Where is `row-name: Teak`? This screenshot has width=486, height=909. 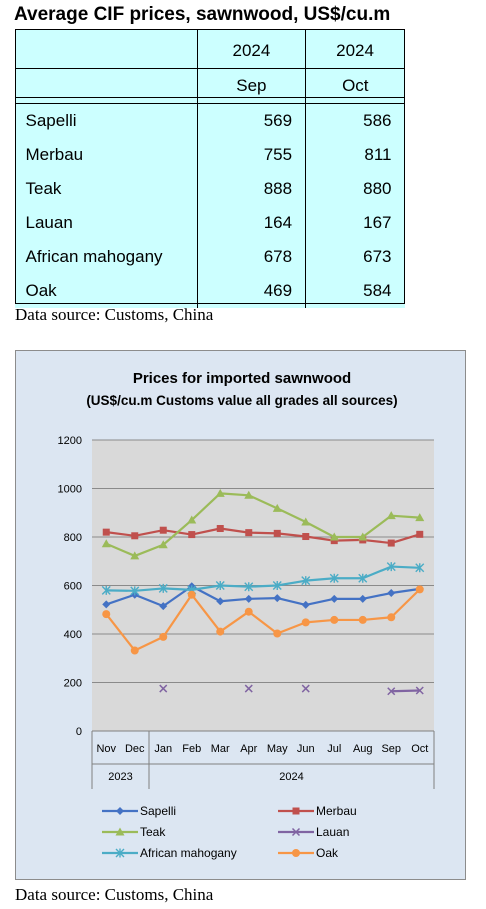 row-name: Teak is located at coordinates (43, 188).